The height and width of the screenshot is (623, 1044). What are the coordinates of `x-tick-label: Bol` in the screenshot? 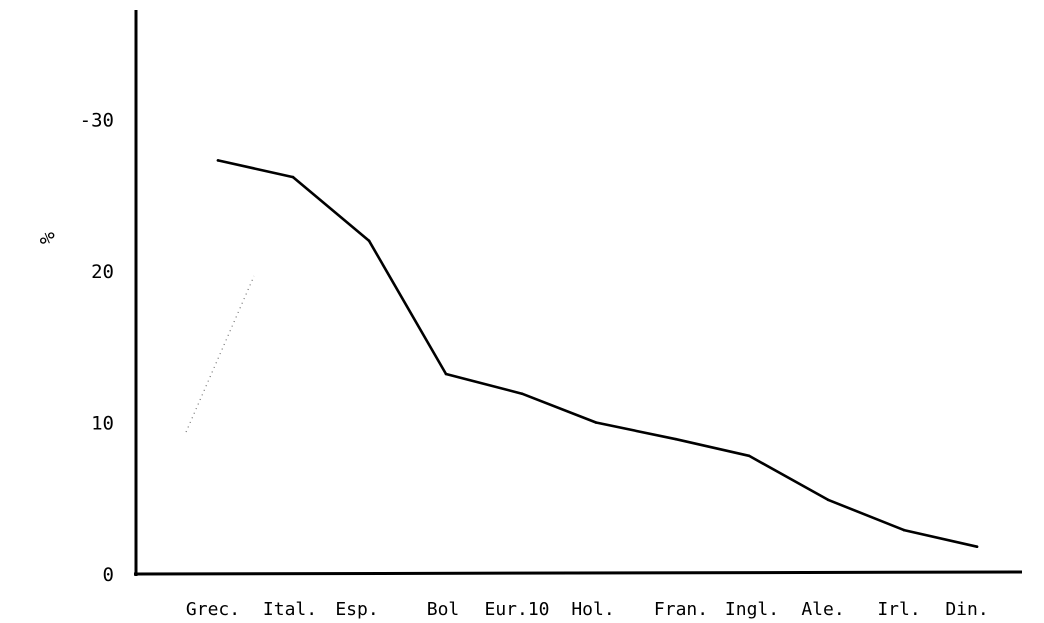 It's located at (443, 609).